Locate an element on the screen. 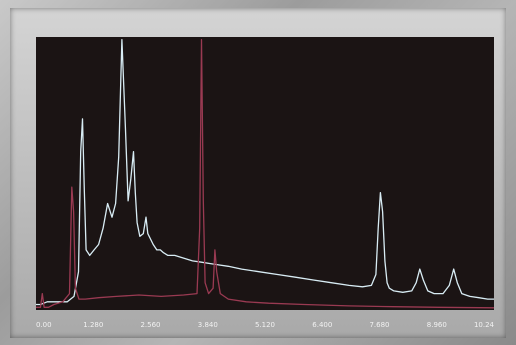 The width and height of the screenshot is (516, 345). x-tick-label: 0.00 is located at coordinates (44, 325).